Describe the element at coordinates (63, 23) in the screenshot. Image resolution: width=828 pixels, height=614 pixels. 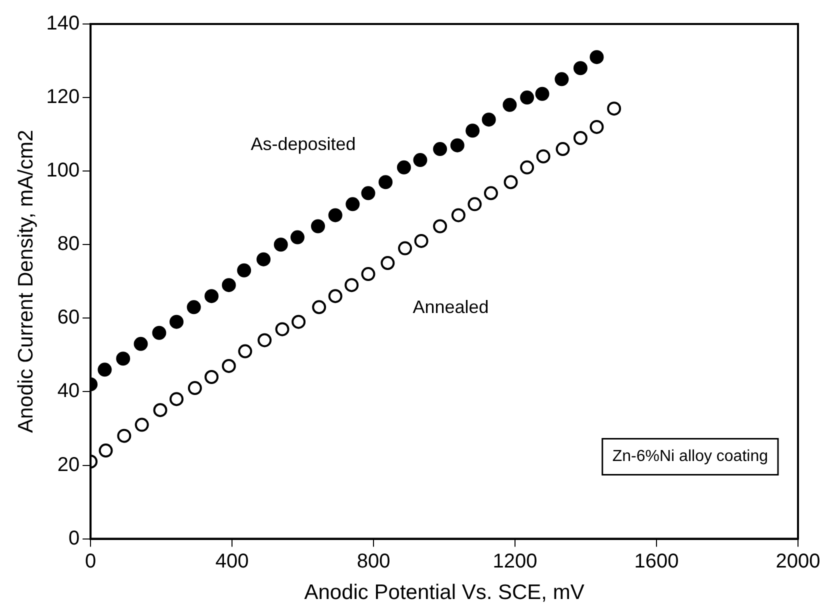
I see `y-tick-label: 140` at that location.